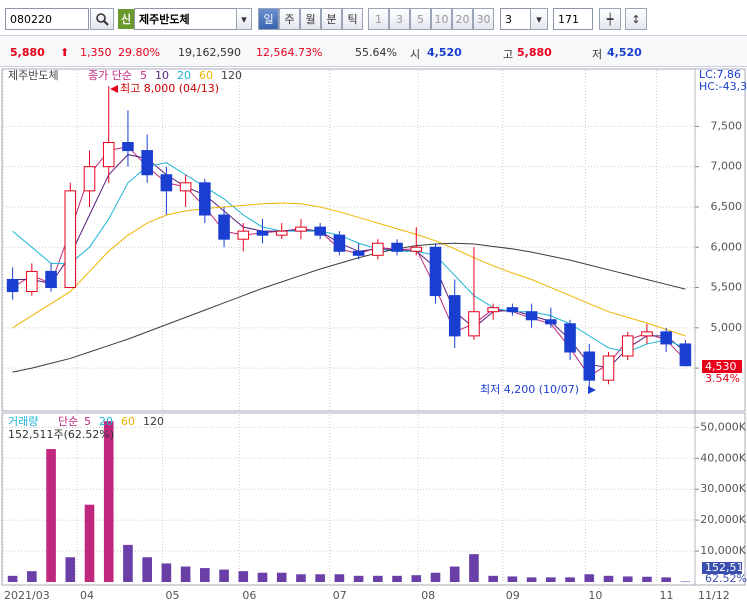  I want to click on volume: 19,162,590, so click(209, 52).